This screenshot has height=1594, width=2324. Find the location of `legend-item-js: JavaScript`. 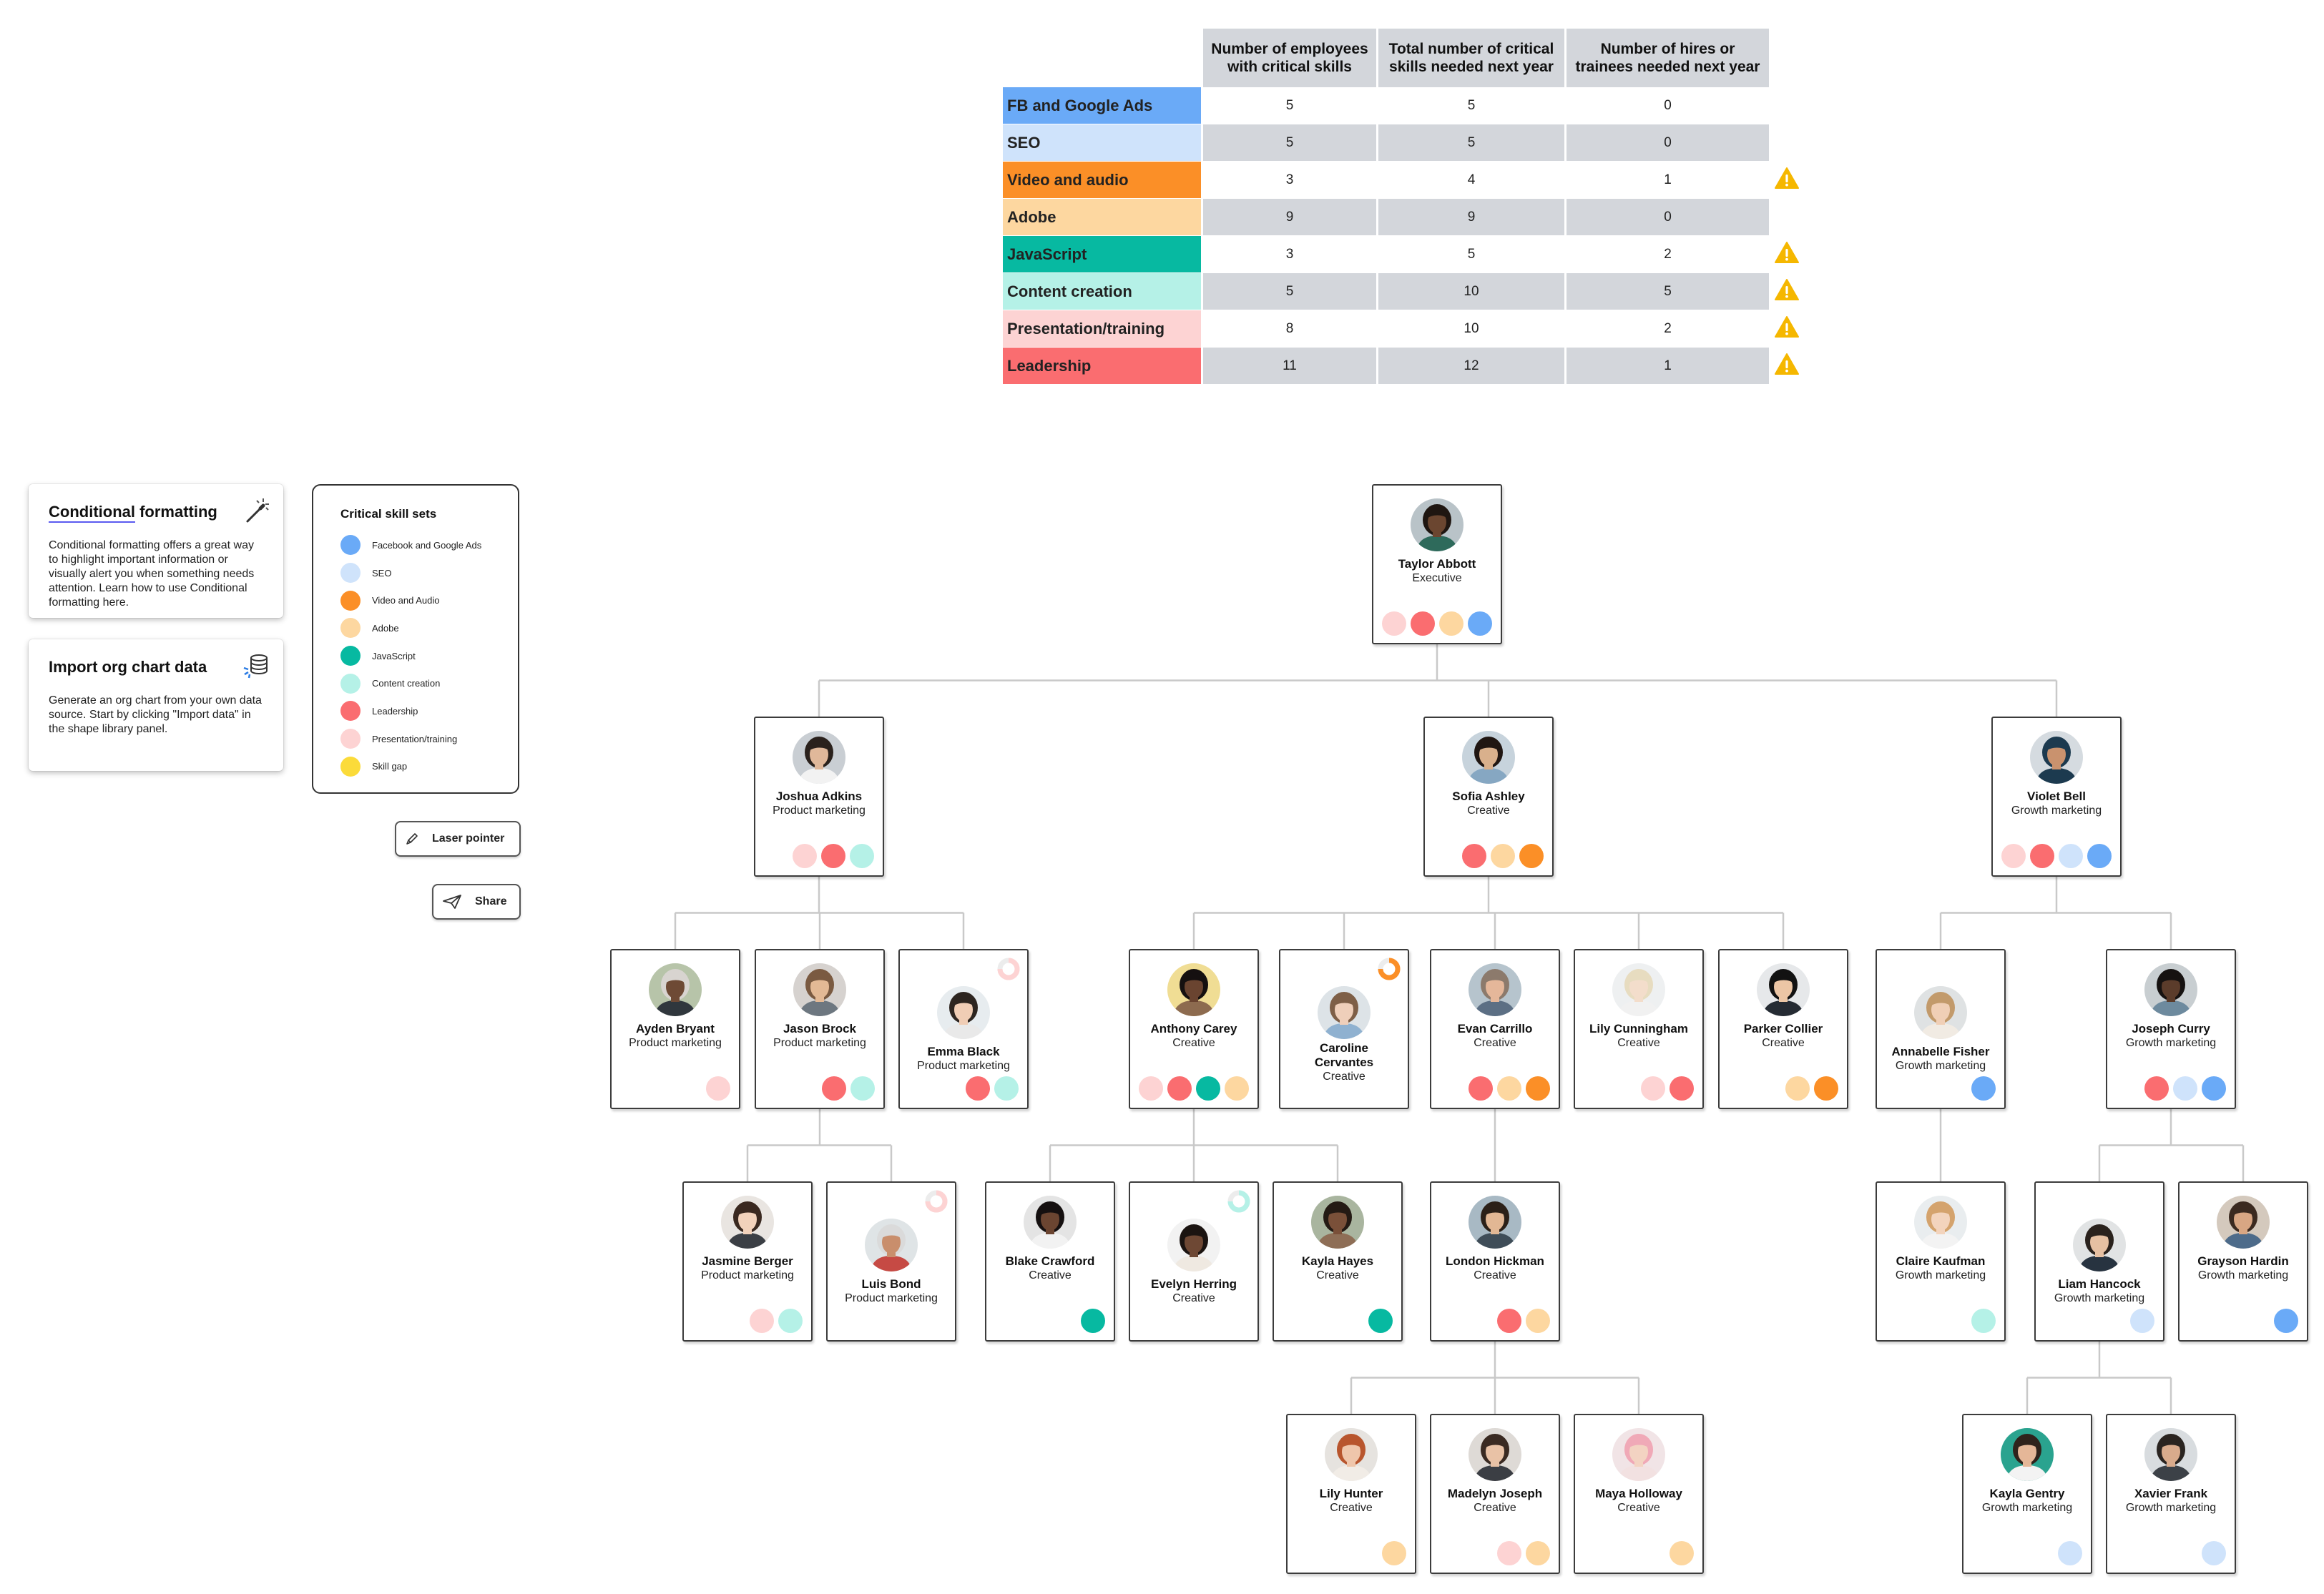

legend-item-js: JavaScript is located at coordinates (429, 656).